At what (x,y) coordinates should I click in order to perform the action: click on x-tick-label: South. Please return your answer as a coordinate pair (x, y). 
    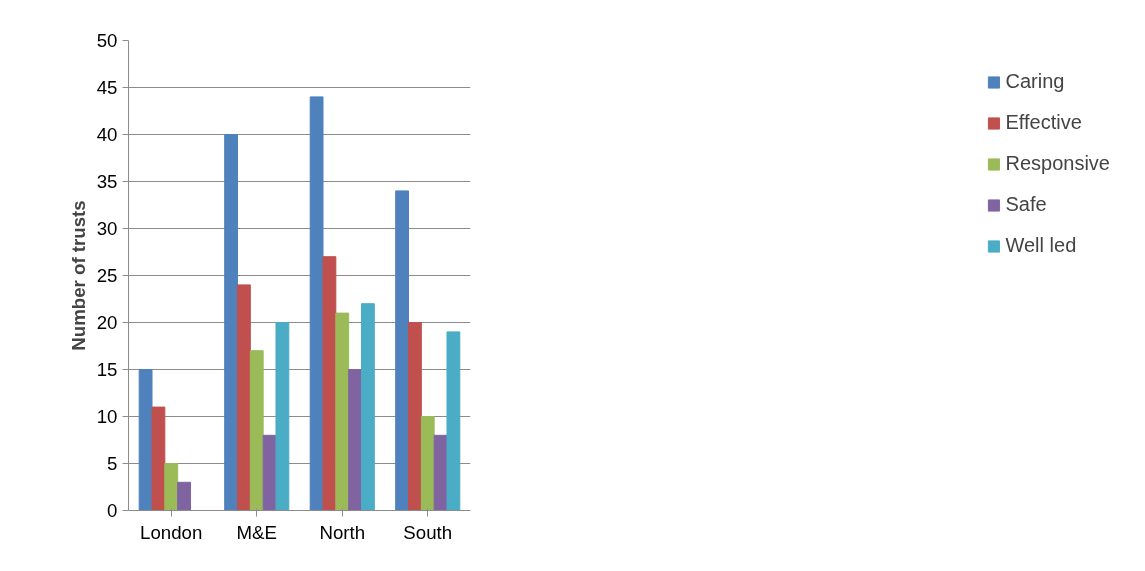
    Looking at the image, I should click on (428, 532).